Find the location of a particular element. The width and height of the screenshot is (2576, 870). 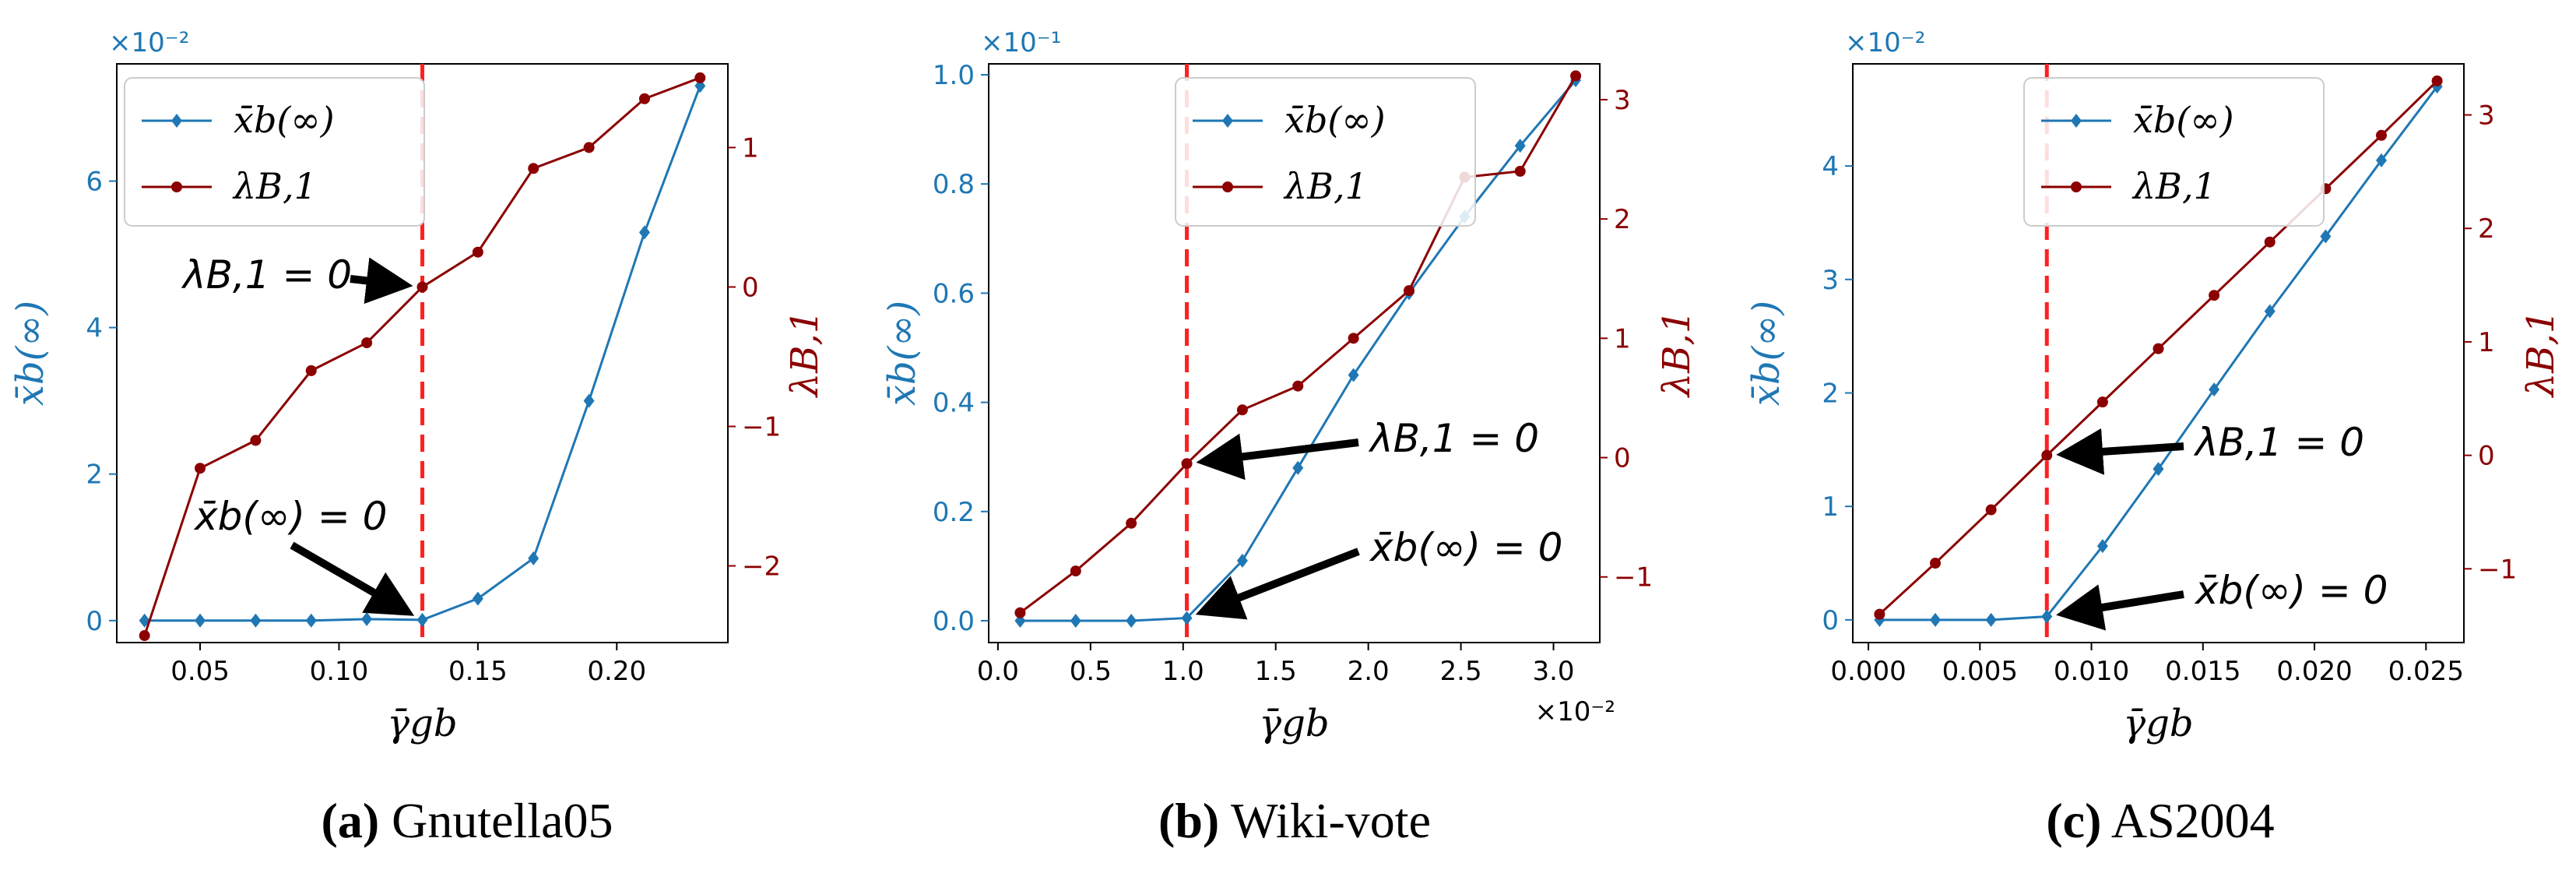

x-tick-label: 0.015 is located at coordinates (2203, 671).